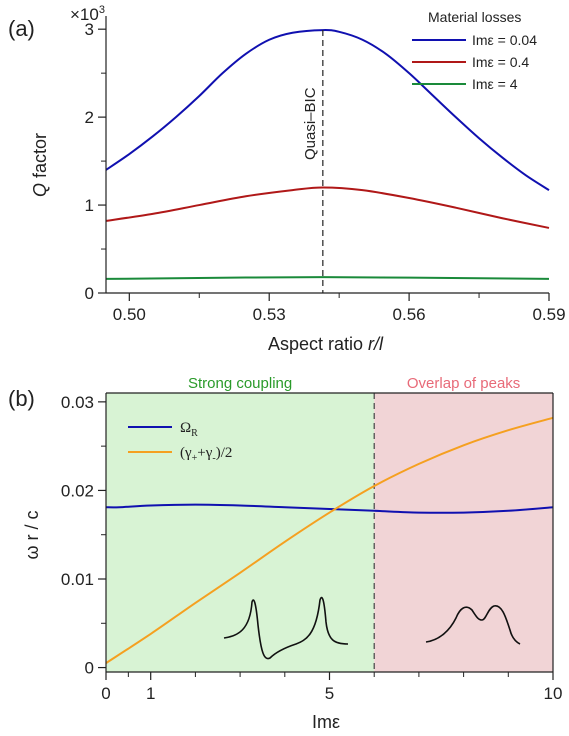 This screenshot has width=569, height=736. What do you see at coordinates (240, 383) in the screenshot?
I see `strong-coupling-label: Strong coupling` at bounding box center [240, 383].